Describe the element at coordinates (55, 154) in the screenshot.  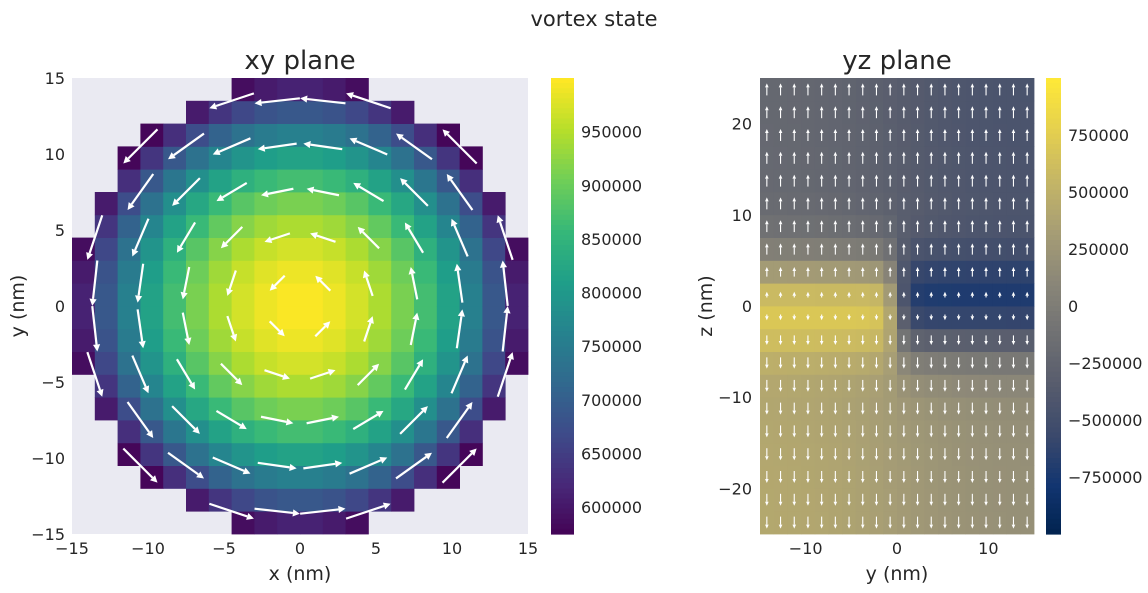
I see `xy-y-tick: 10` at that location.